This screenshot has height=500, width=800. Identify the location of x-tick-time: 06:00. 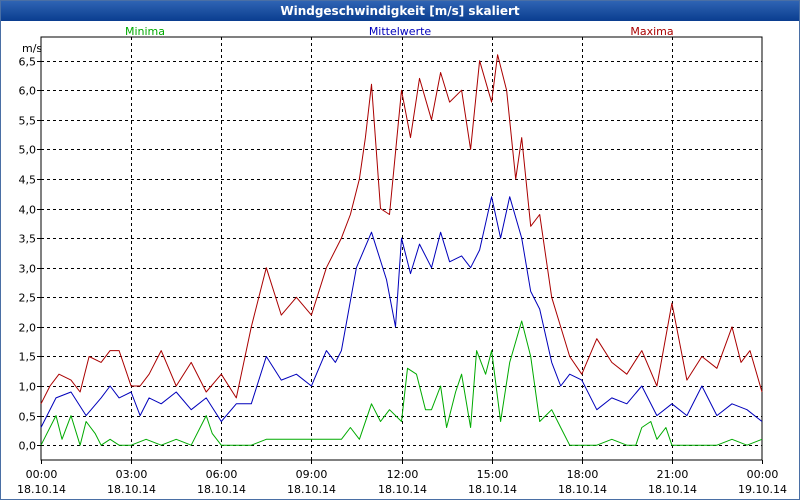
(222, 474).